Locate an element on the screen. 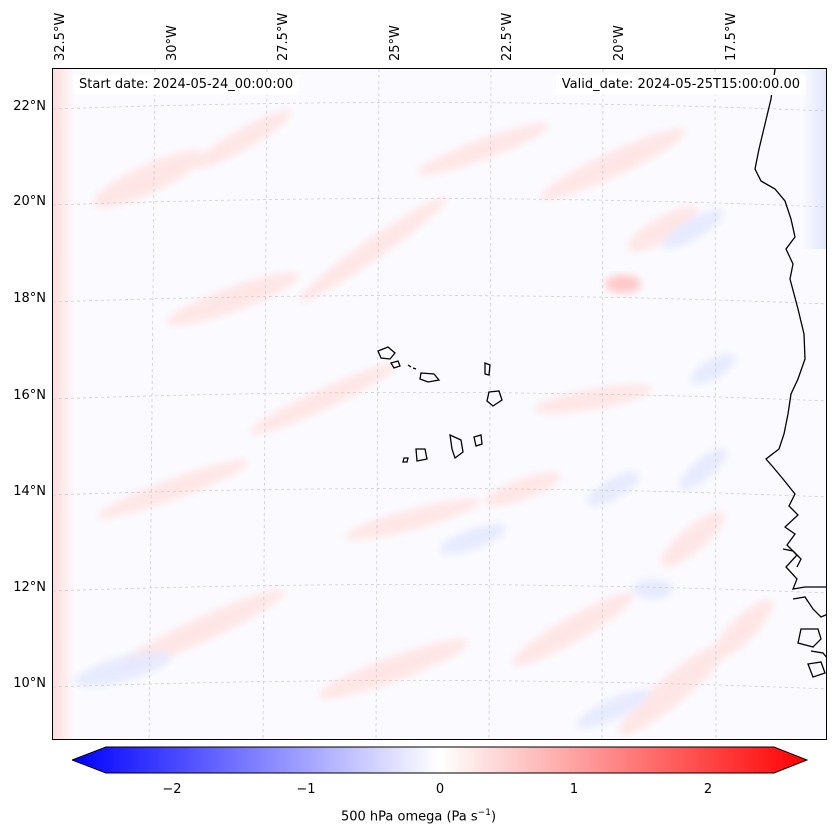 The width and height of the screenshot is (837, 839). colorbar-tick-2: 2 is located at coordinates (708, 789).